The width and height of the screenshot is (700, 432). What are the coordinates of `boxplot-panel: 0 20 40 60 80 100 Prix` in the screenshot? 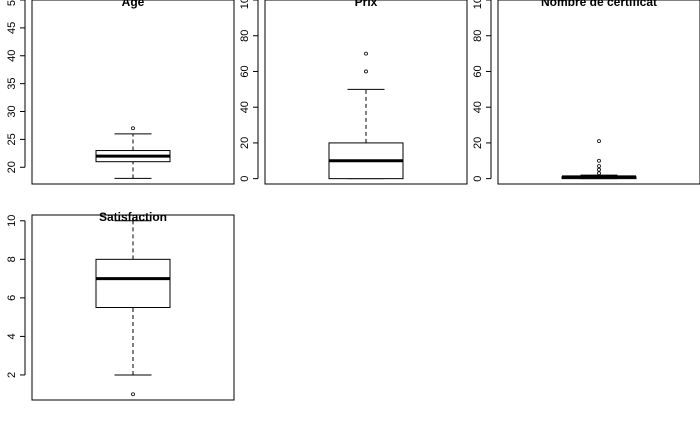 It's located at (353, 92).